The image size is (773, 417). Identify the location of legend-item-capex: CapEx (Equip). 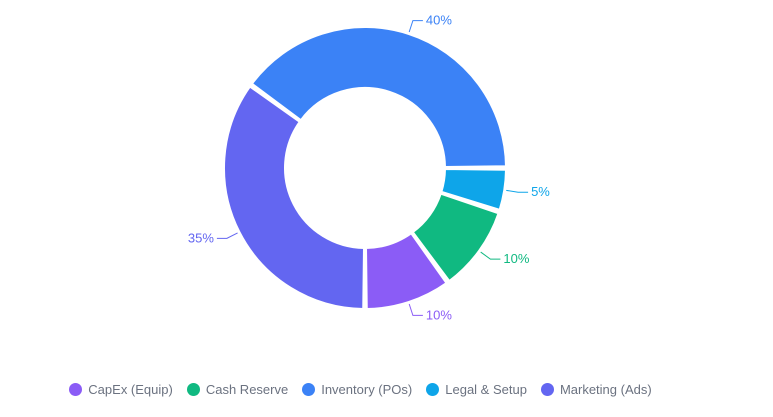
(121, 389).